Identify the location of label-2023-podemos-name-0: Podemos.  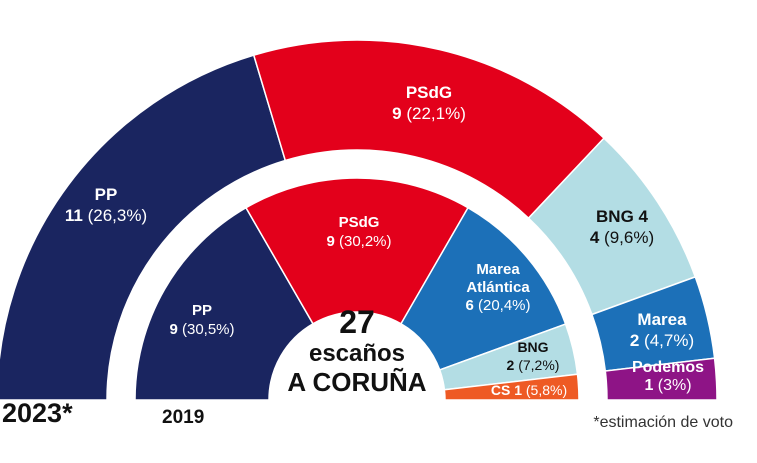
(668, 367).